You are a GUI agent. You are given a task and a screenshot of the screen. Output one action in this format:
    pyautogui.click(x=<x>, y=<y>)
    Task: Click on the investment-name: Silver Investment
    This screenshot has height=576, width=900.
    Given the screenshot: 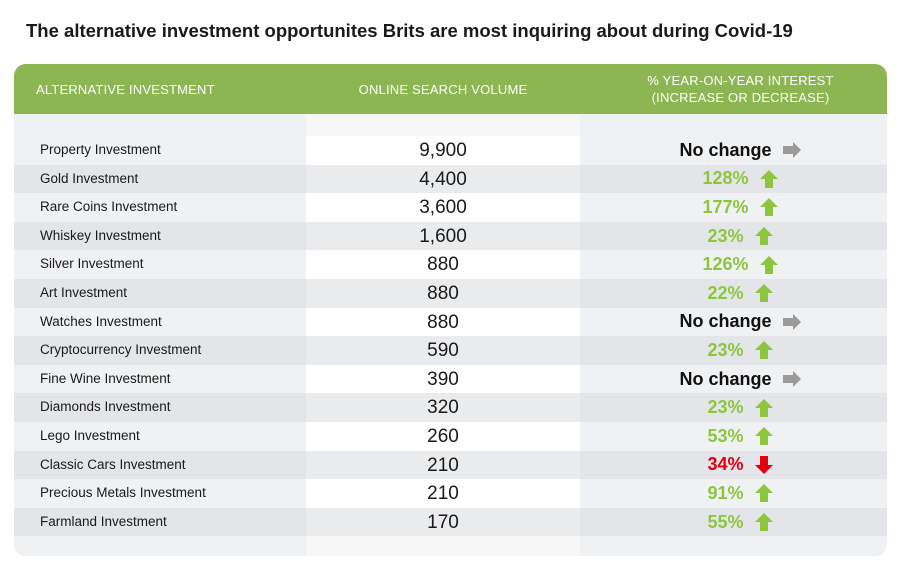 What is the action you would take?
    pyautogui.click(x=92, y=264)
    